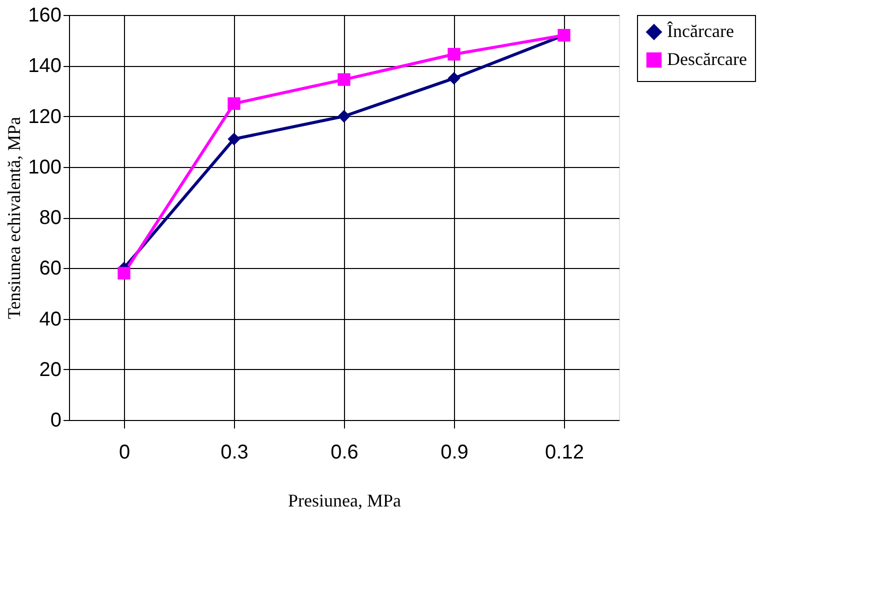 This screenshot has height=596, width=875. What do you see at coordinates (45, 117) in the screenshot?
I see `y-tick-label: 120` at bounding box center [45, 117].